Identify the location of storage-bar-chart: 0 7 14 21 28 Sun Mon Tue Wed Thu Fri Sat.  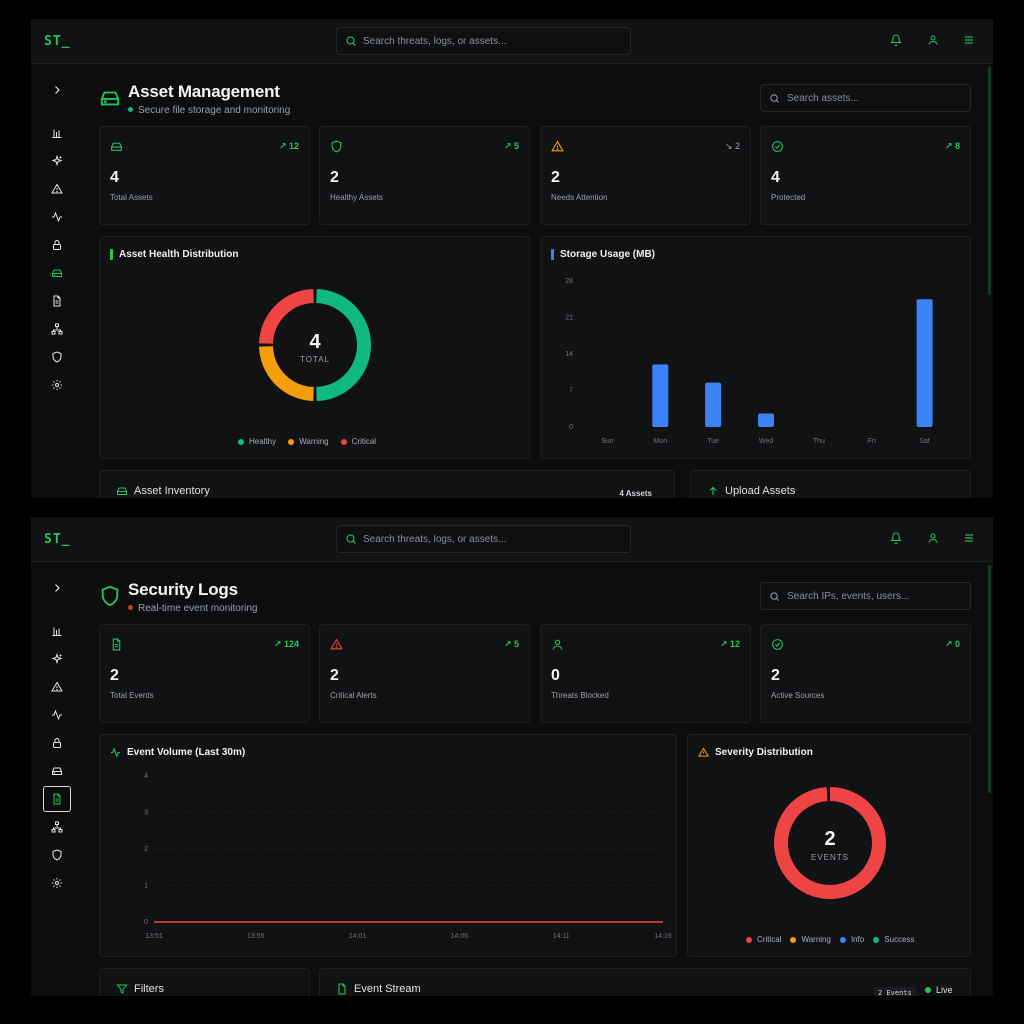
(749, 361).